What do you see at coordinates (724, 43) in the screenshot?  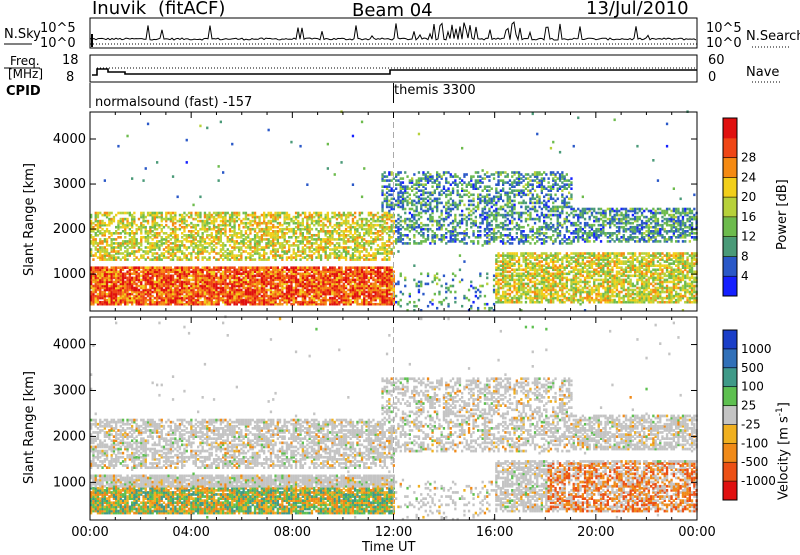 I see `noise-right-tick-low: 10^0` at bounding box center [724, 43].